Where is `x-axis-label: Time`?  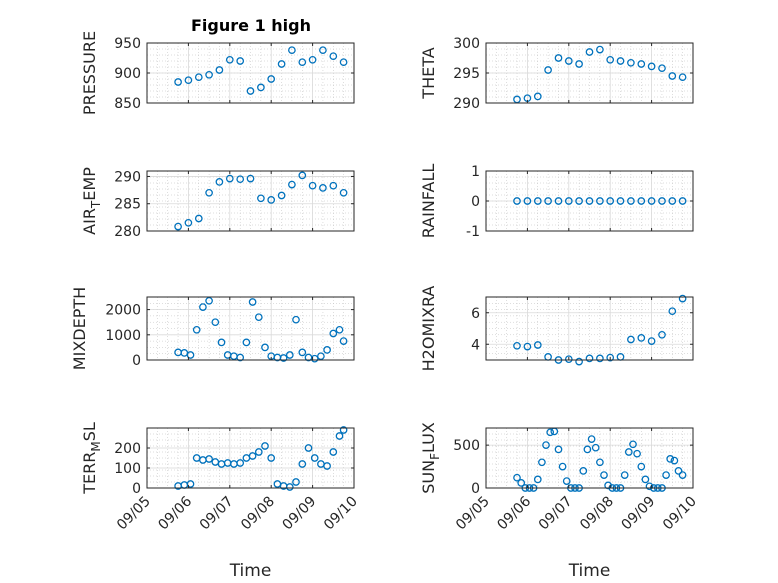
x-axis-label: Time is located at coordinates (250, 571).